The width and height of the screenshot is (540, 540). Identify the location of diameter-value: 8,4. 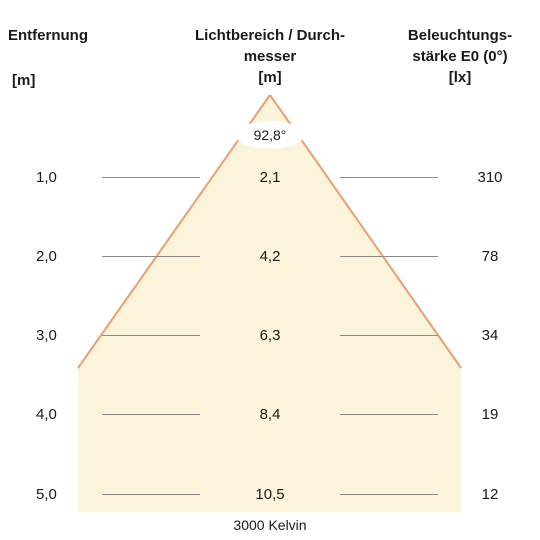
(270, 414).